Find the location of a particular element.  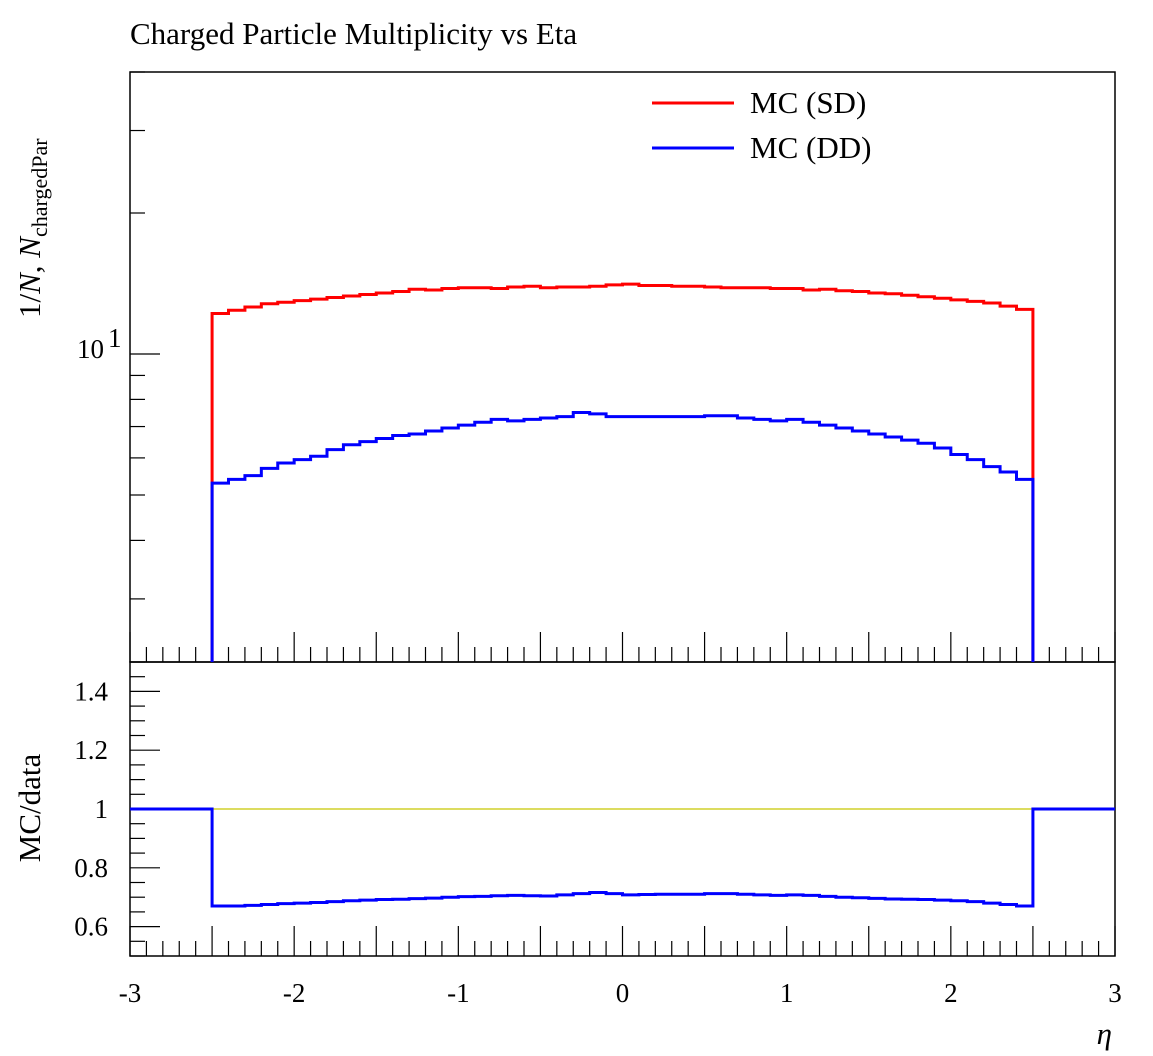

main-y-axis-label: 1/N, NchargedPar is located at coordinates (32, 228).